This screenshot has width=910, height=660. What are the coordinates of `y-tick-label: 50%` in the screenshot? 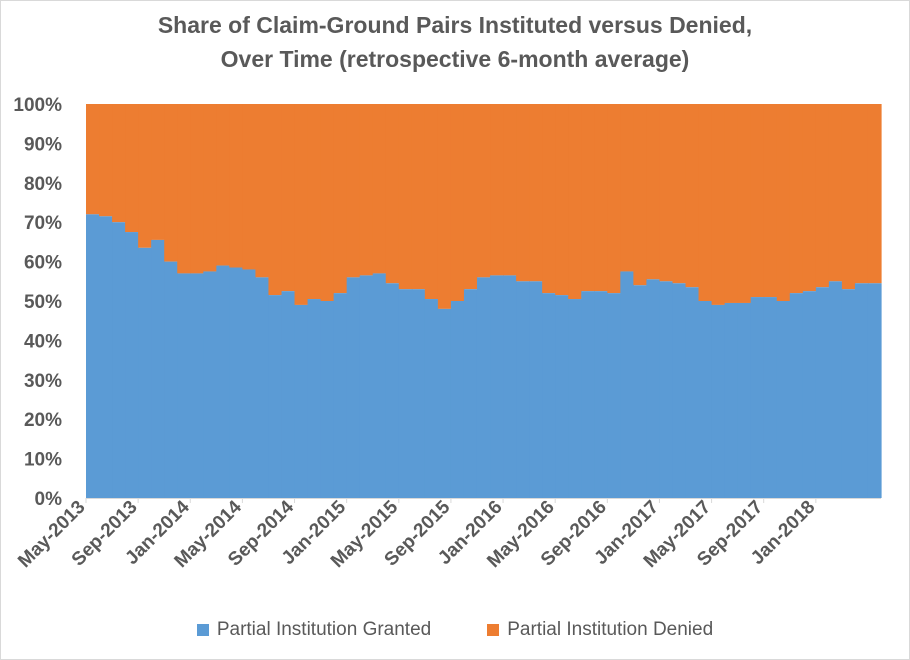 It's located at (43, 302).